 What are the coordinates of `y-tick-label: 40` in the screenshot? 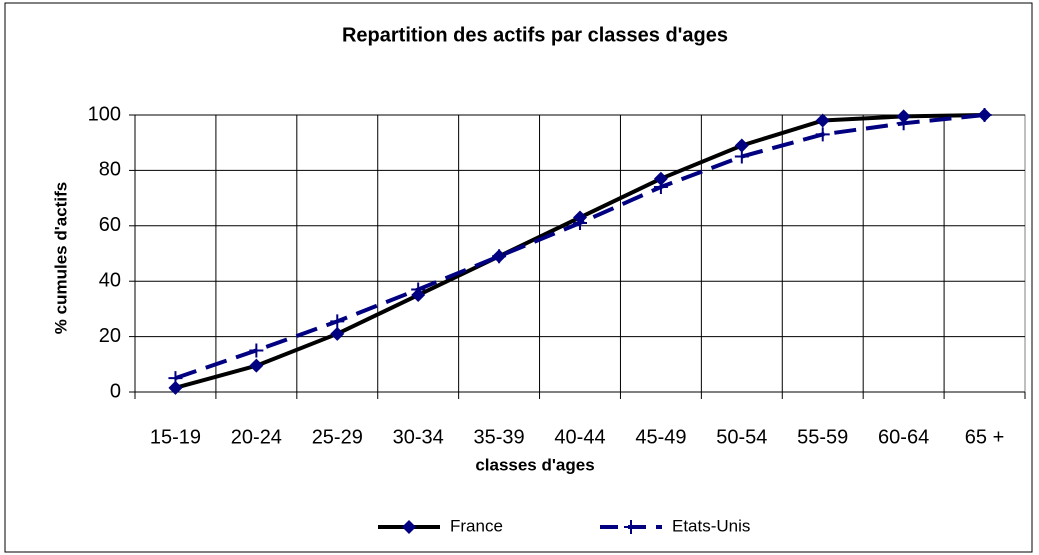 It's located at (110, 280).